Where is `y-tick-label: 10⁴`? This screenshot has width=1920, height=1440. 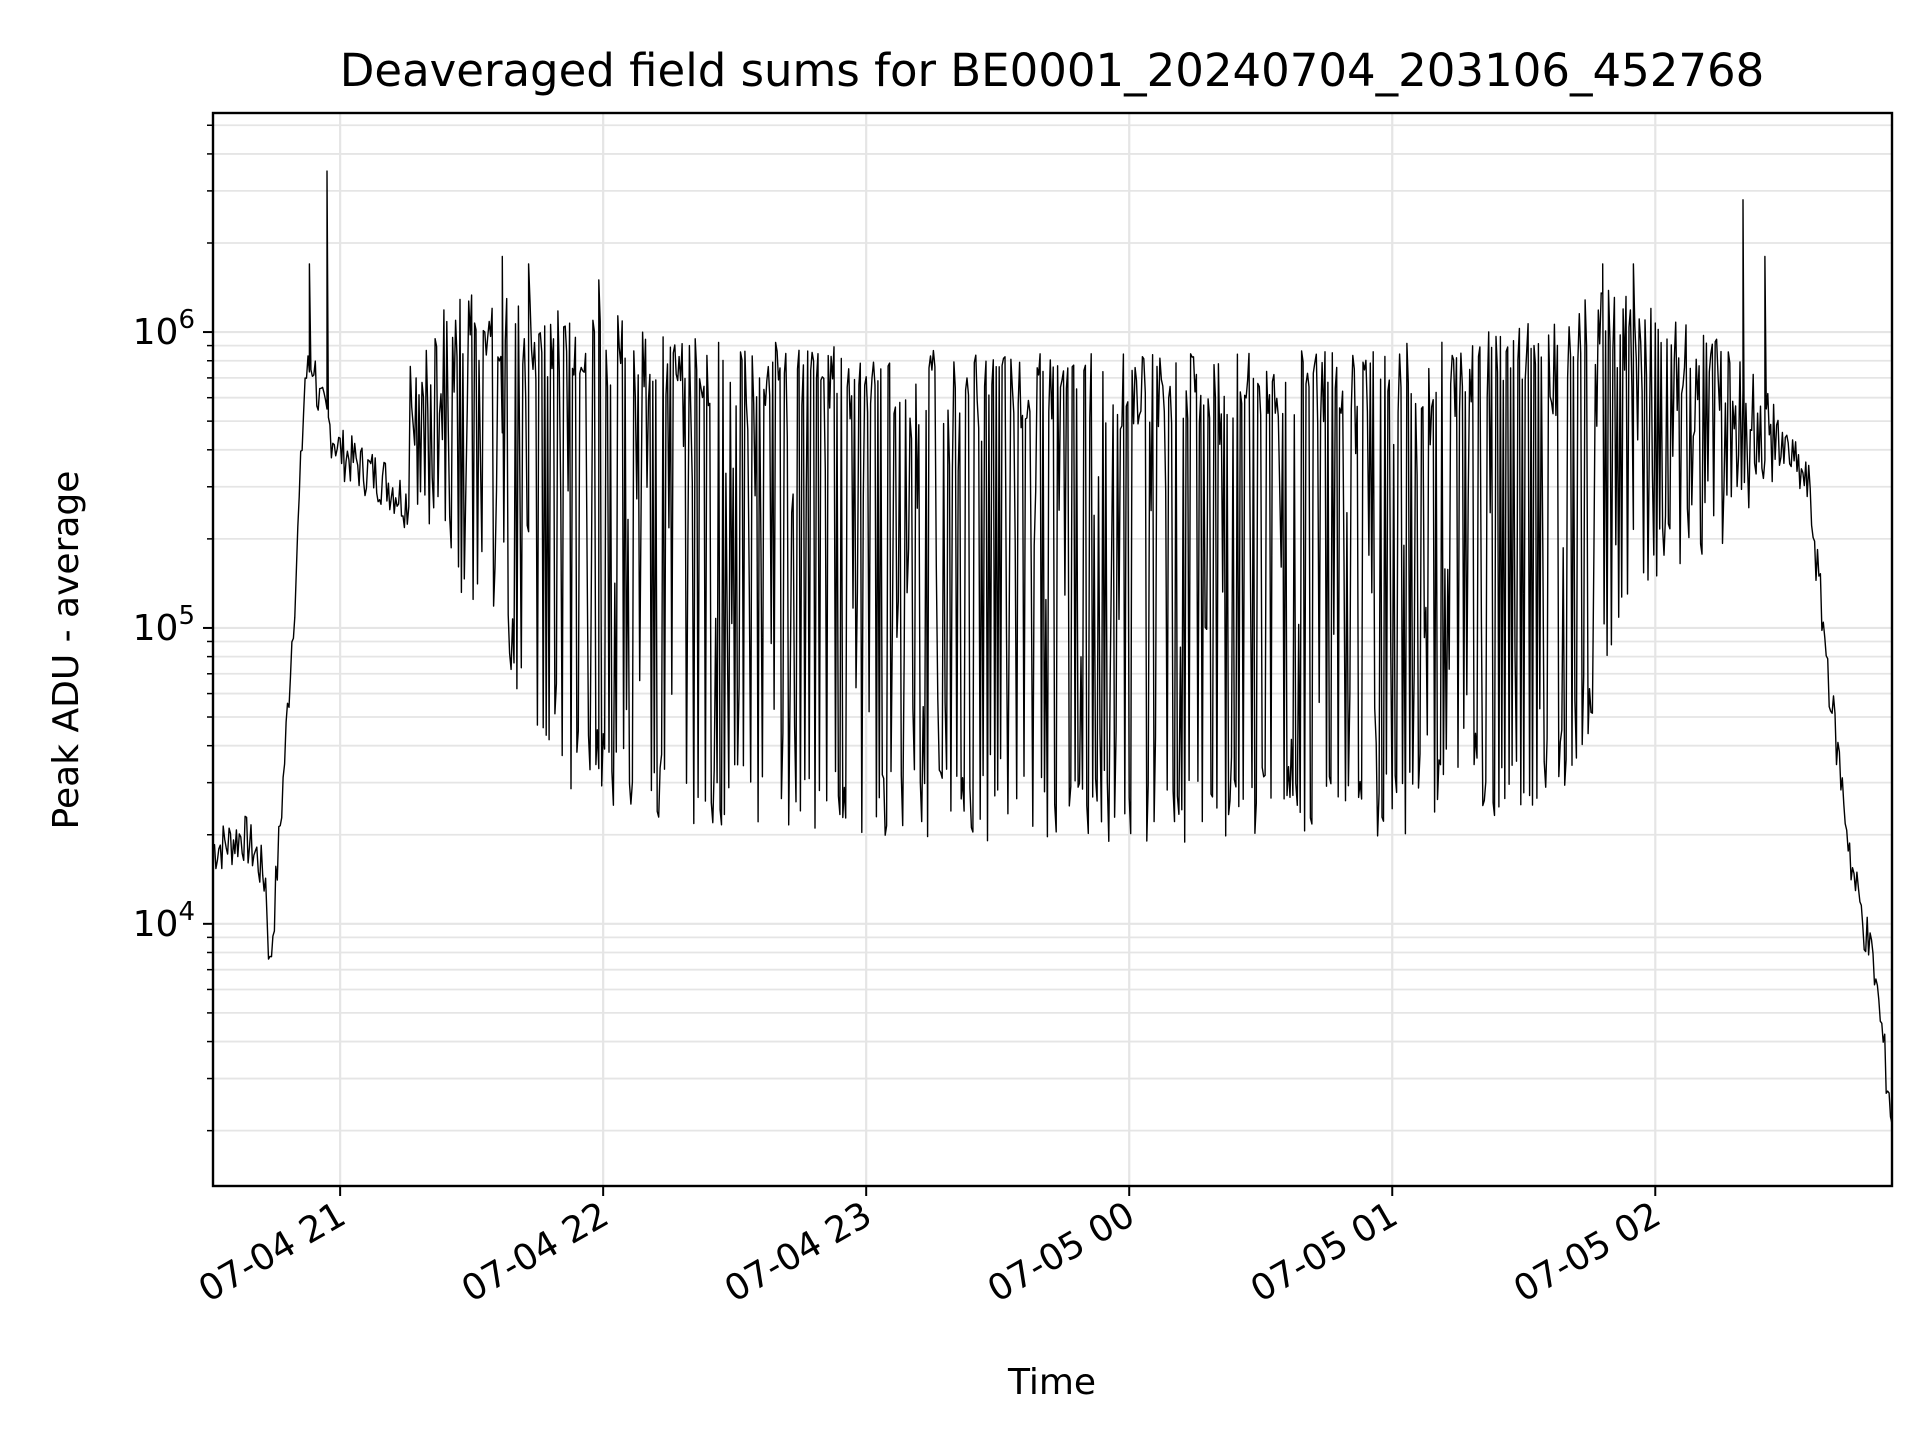
y-tick-label: 10⁴ is located at coordinates (164, 921).